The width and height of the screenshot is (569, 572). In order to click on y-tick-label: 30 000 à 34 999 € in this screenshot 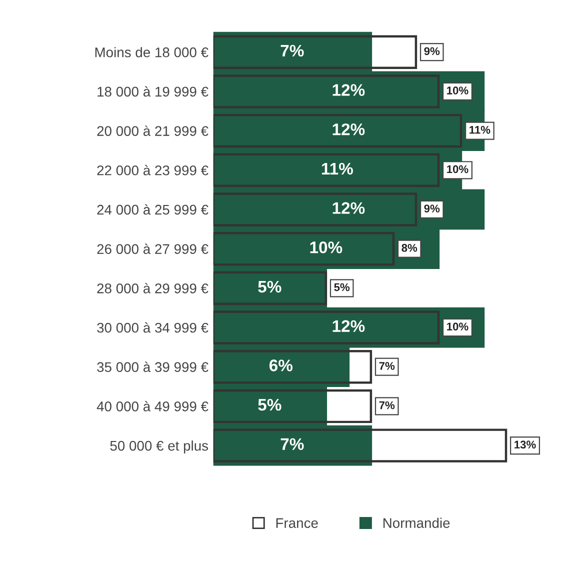, I will do `click(152, 327)`.